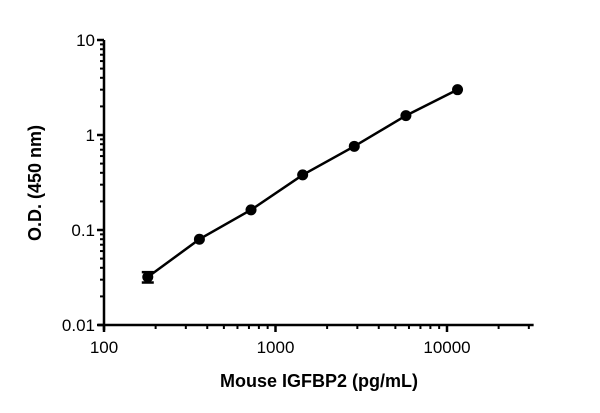 The image size is (600, 413). I want to click on x-tick-label: 10000, so click(446, 347).